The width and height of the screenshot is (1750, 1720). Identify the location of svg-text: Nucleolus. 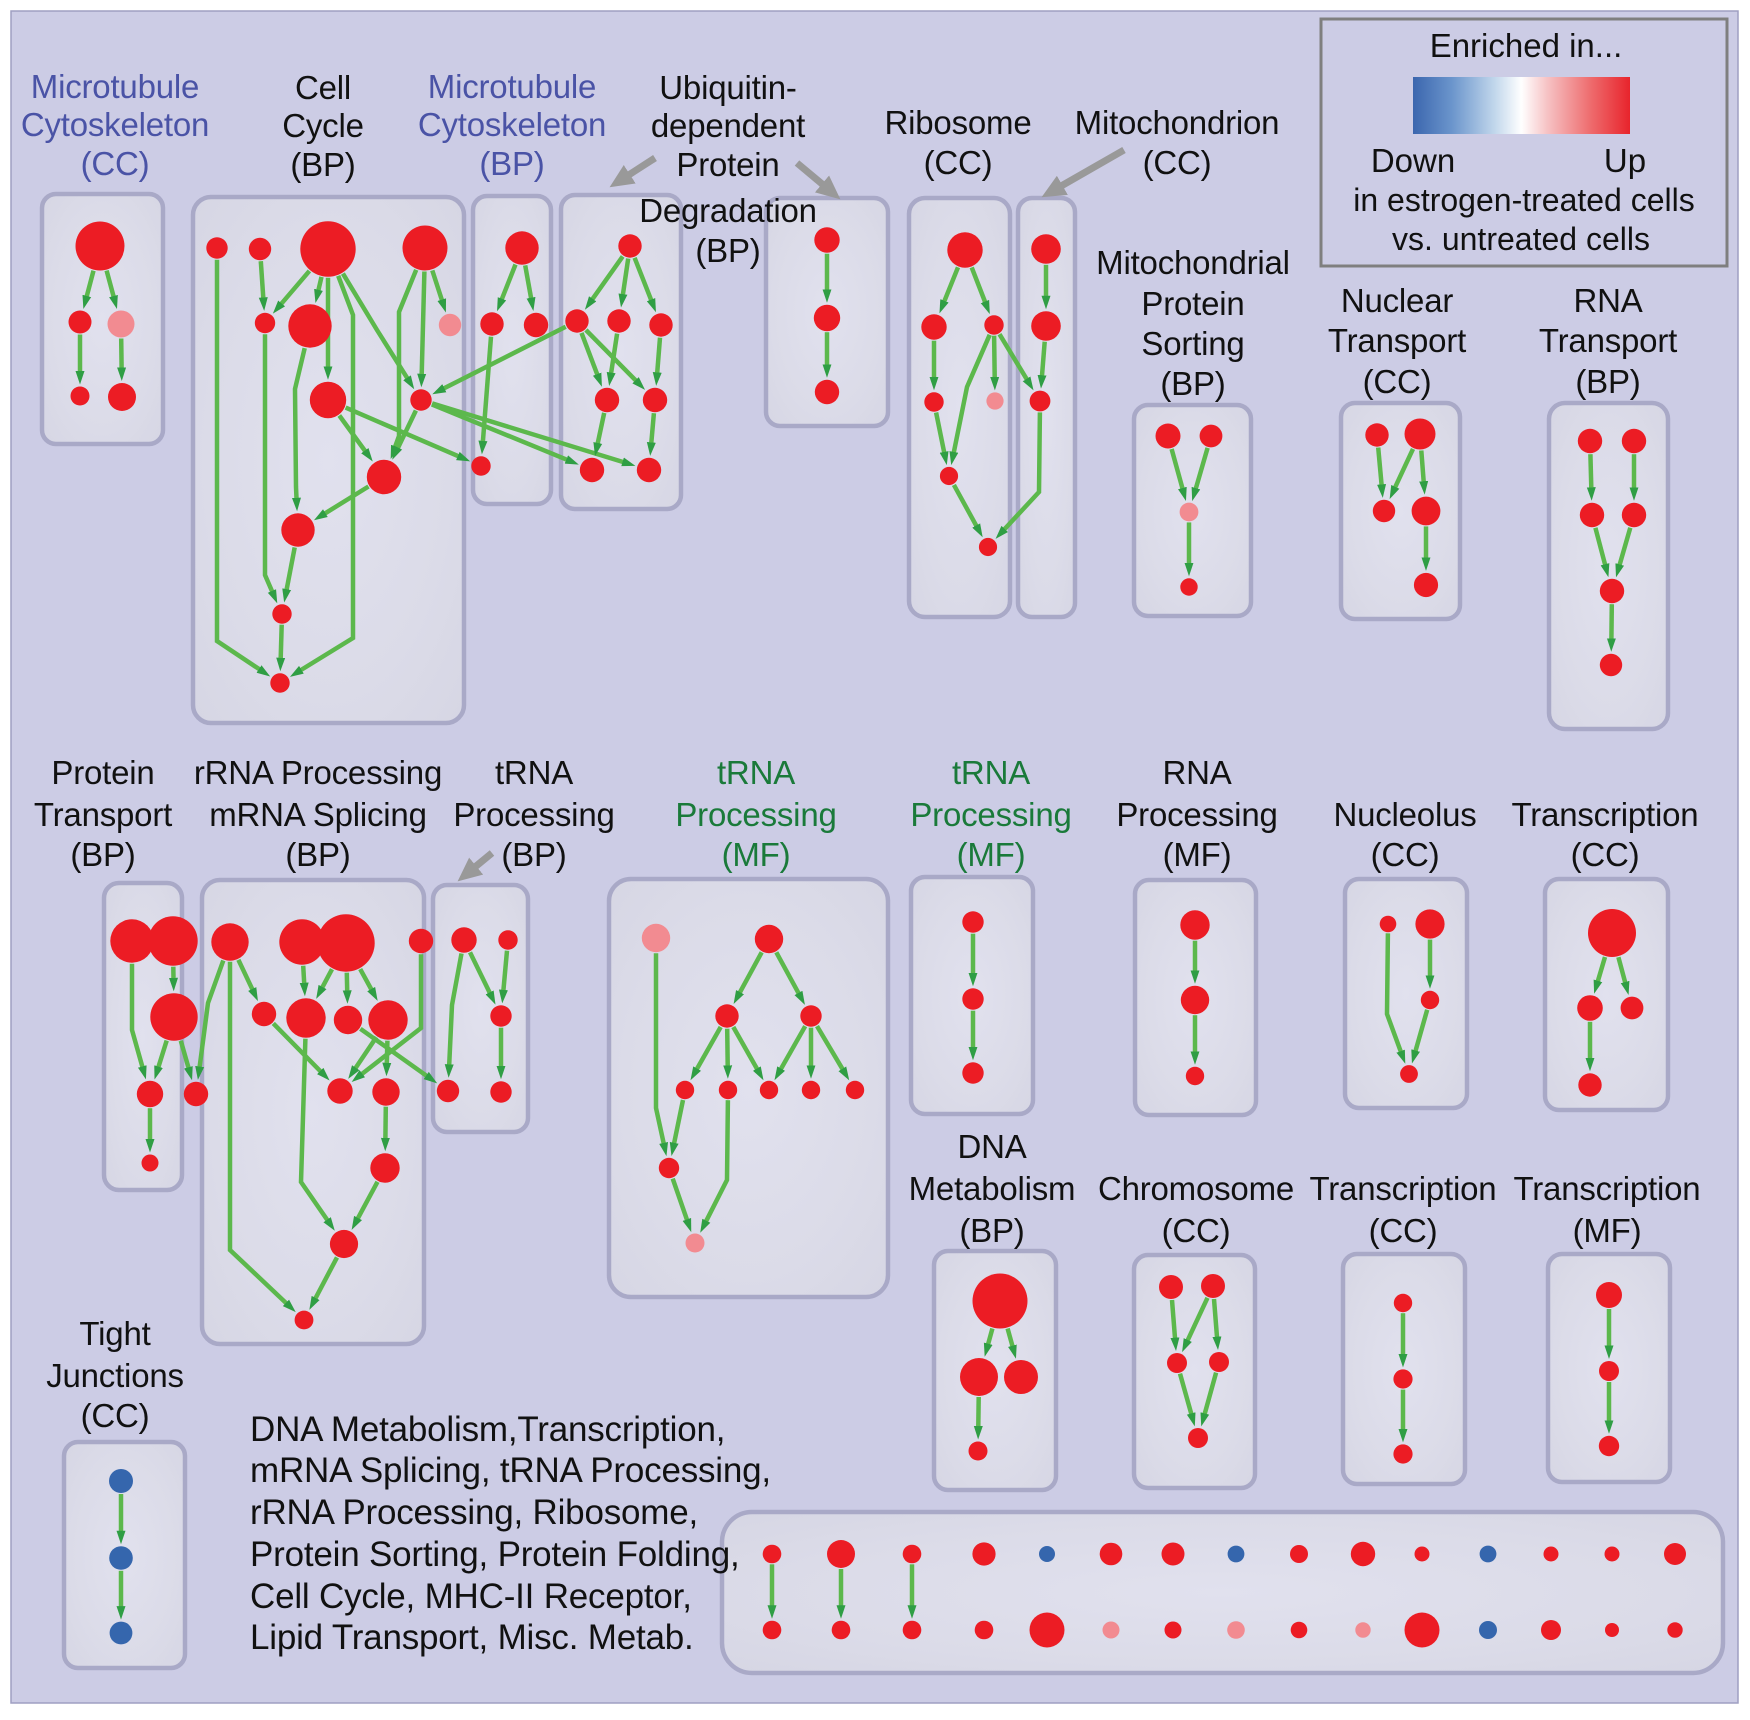
(1404, 814).